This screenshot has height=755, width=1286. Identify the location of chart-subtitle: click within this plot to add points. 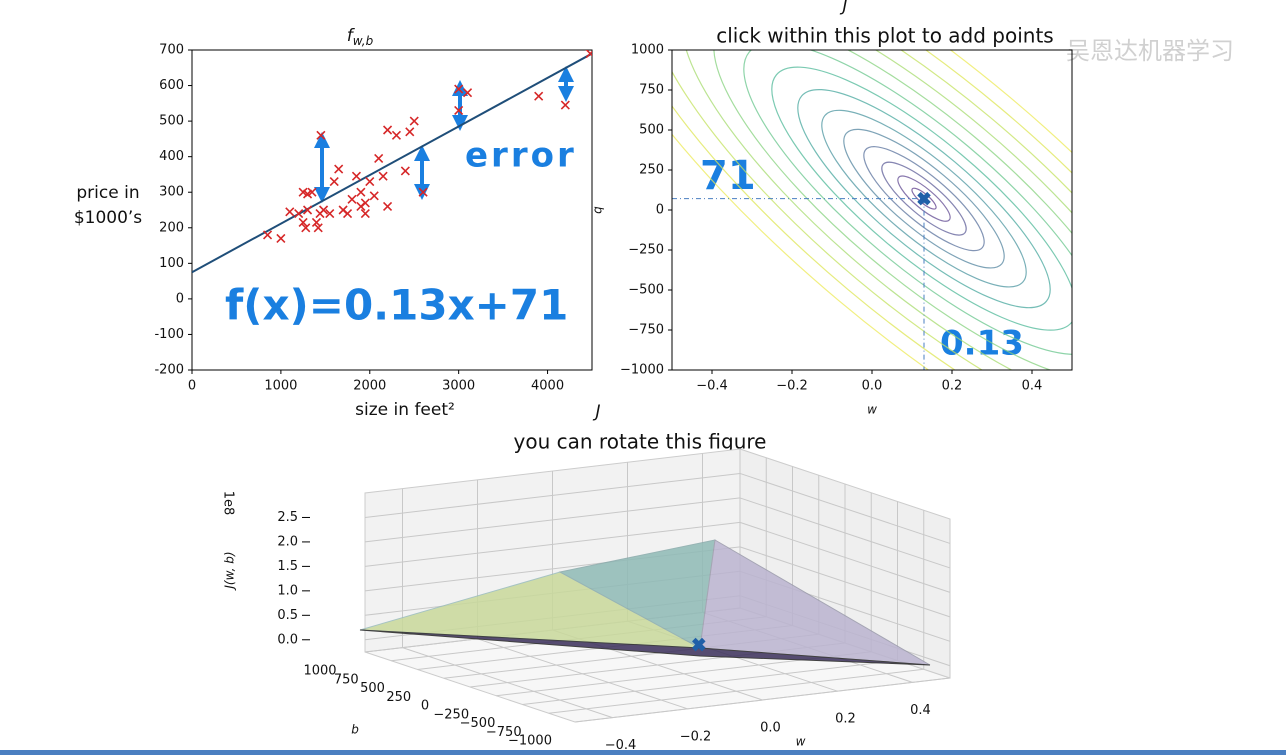
(884, 36).